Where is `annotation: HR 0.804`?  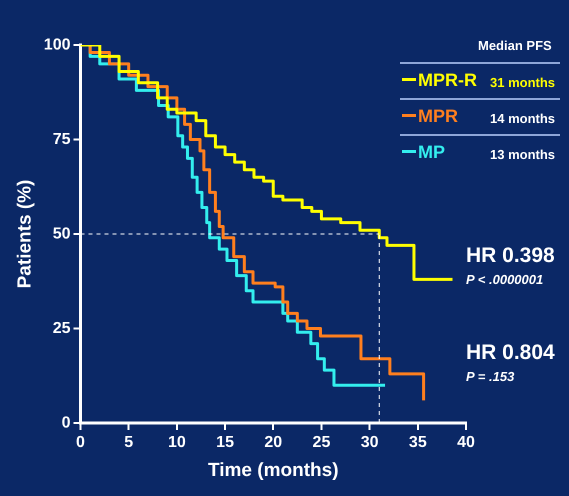
annotation: HR 0.804 is located at coordinates (510, 353).